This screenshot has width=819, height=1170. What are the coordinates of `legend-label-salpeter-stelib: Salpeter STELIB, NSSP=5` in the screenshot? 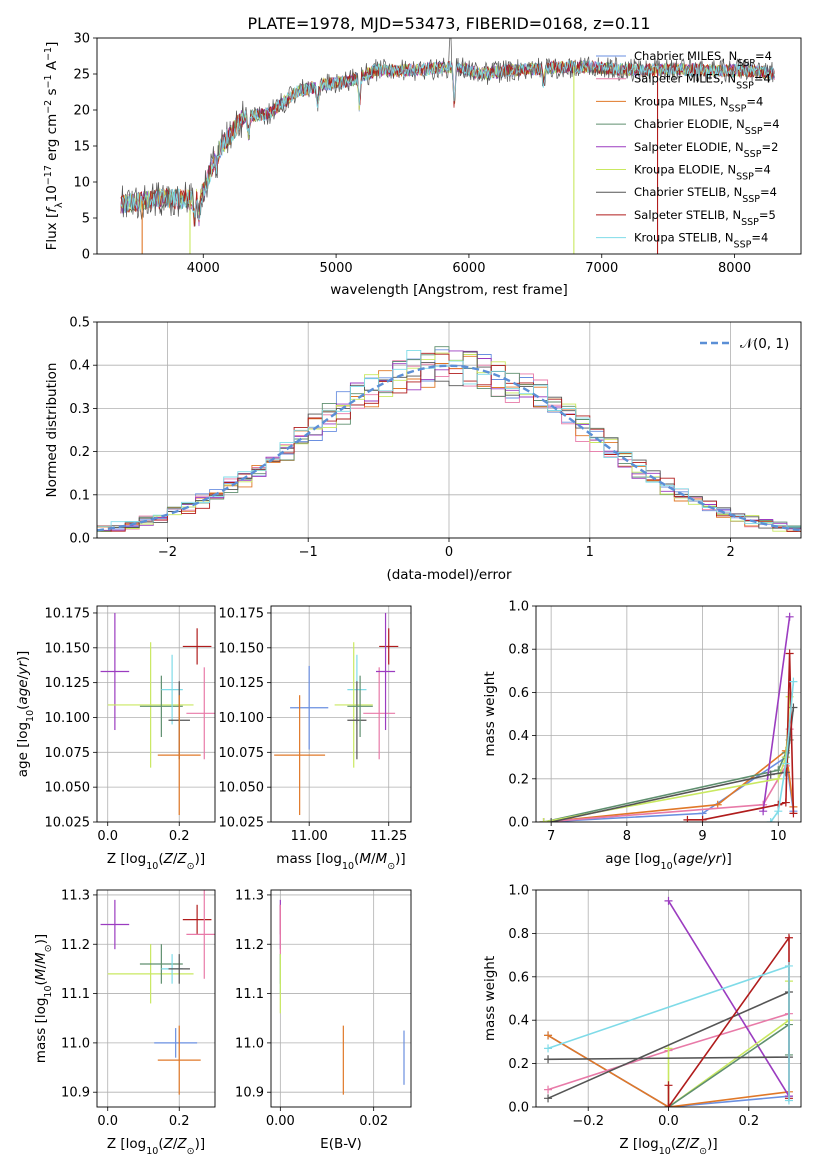 It's located at (705, 218).